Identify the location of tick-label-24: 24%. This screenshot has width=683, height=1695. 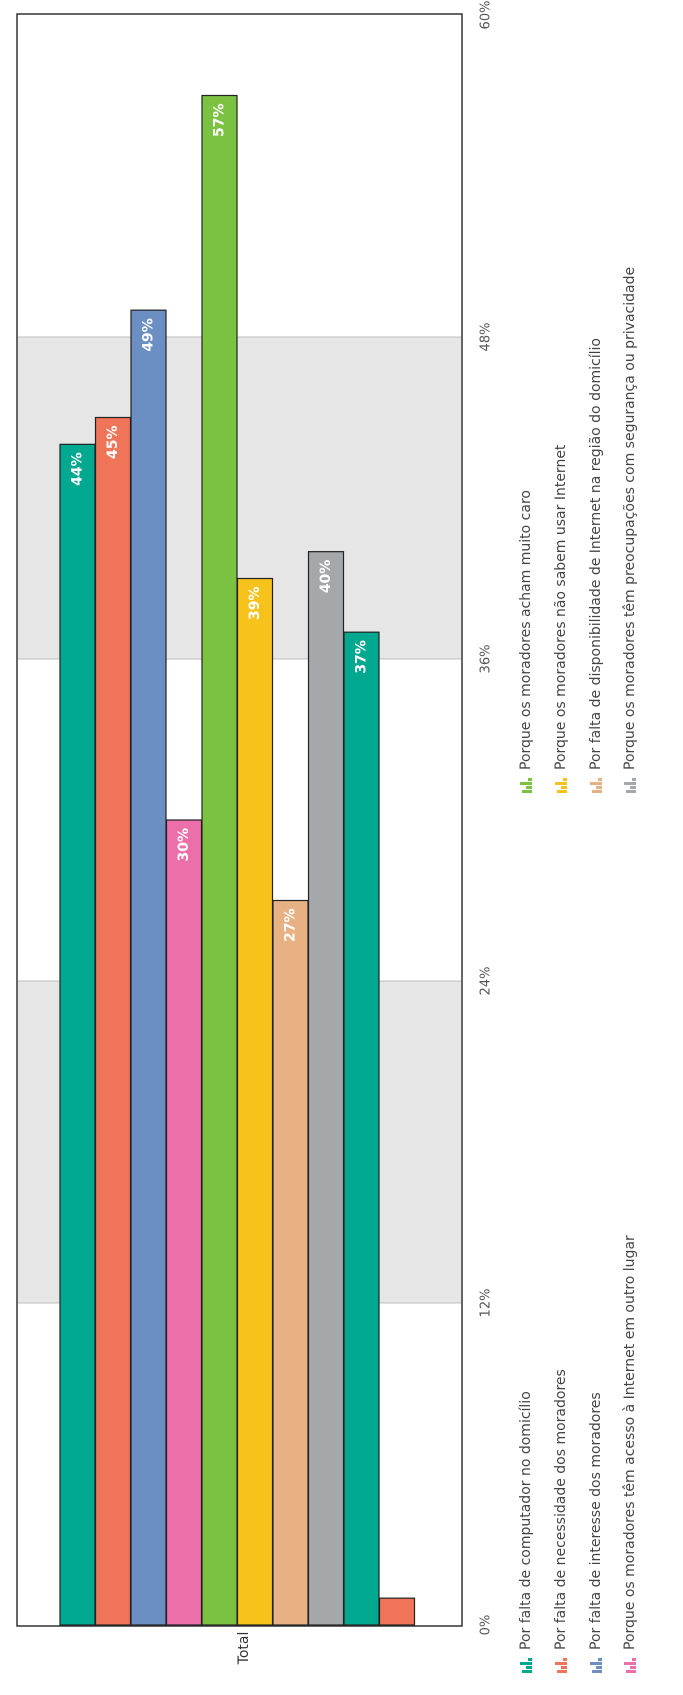
(486, 981).